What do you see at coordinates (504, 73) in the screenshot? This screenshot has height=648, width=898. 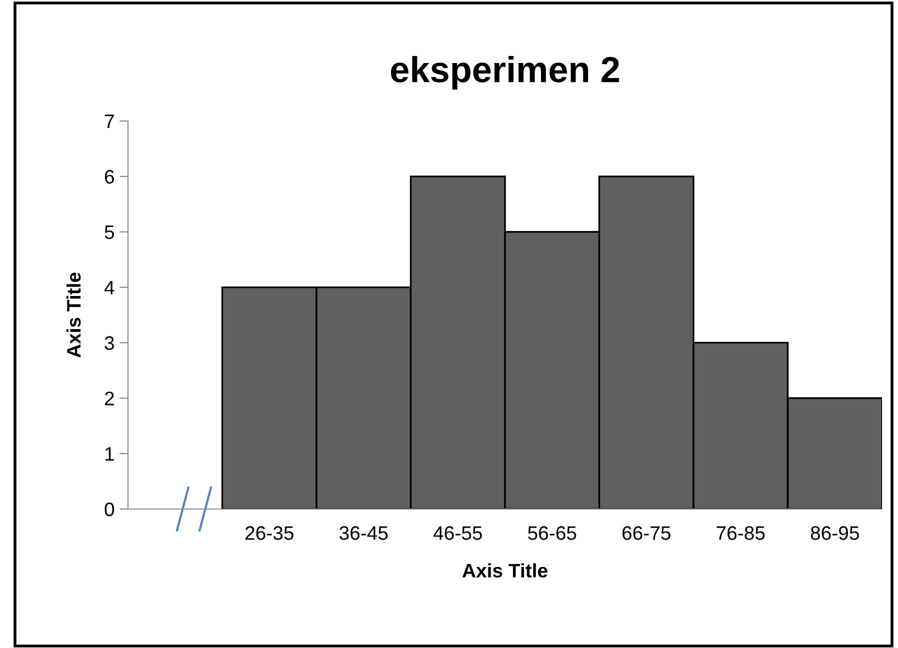 I see `chart-title: eksperimen 2` at bounding box center [504, 73].